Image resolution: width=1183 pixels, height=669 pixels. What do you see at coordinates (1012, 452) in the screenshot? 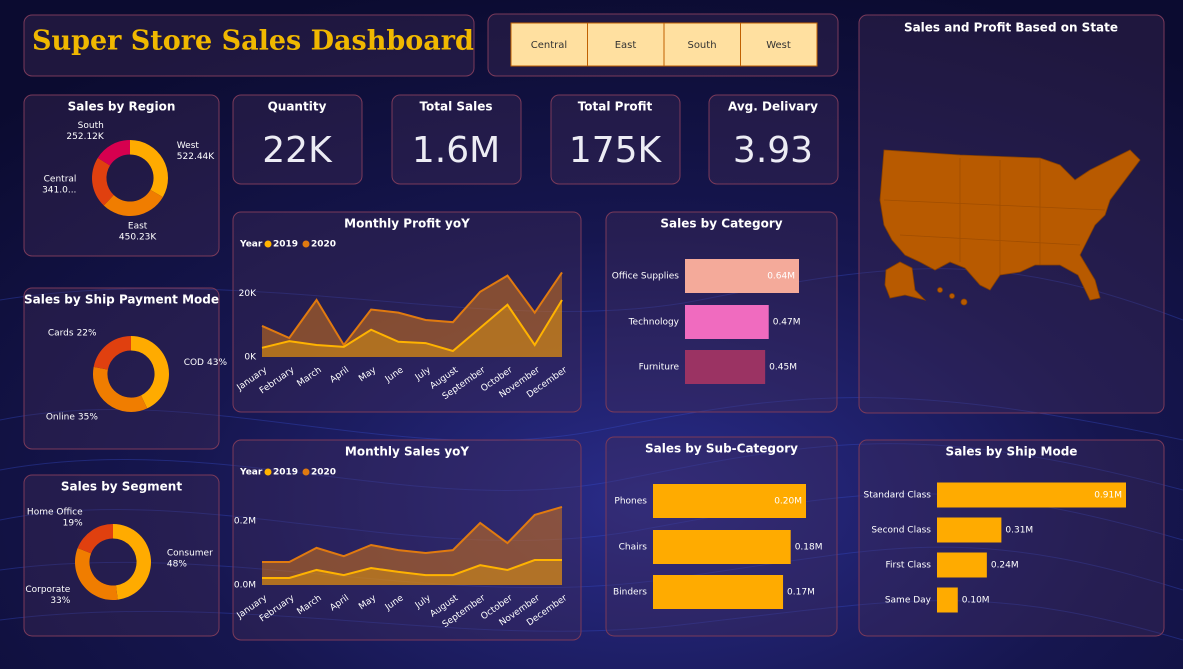
I see `chart-title: Sales by Ship Mode` at bounding box center [1012, 452].